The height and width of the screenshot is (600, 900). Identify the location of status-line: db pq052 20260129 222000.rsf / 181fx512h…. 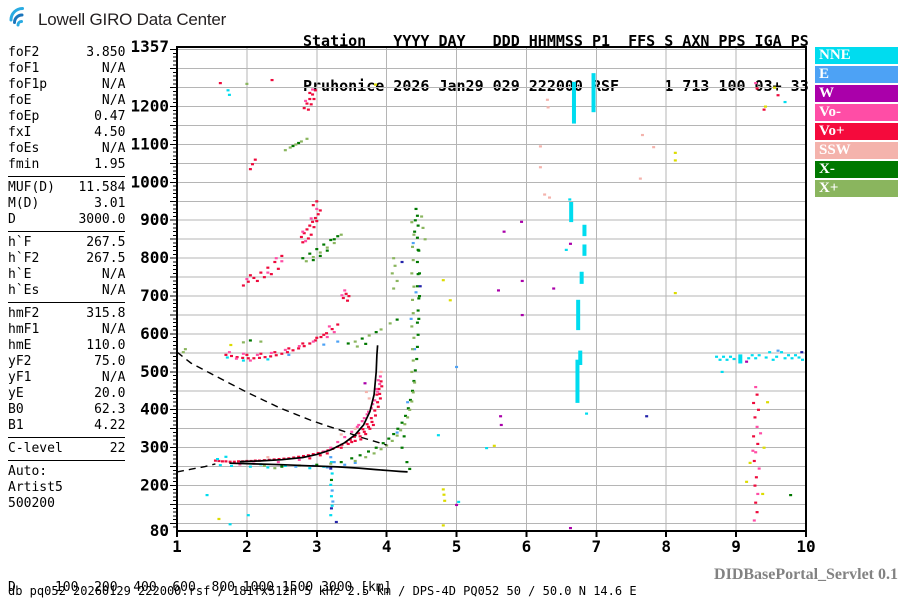
(322, 591).